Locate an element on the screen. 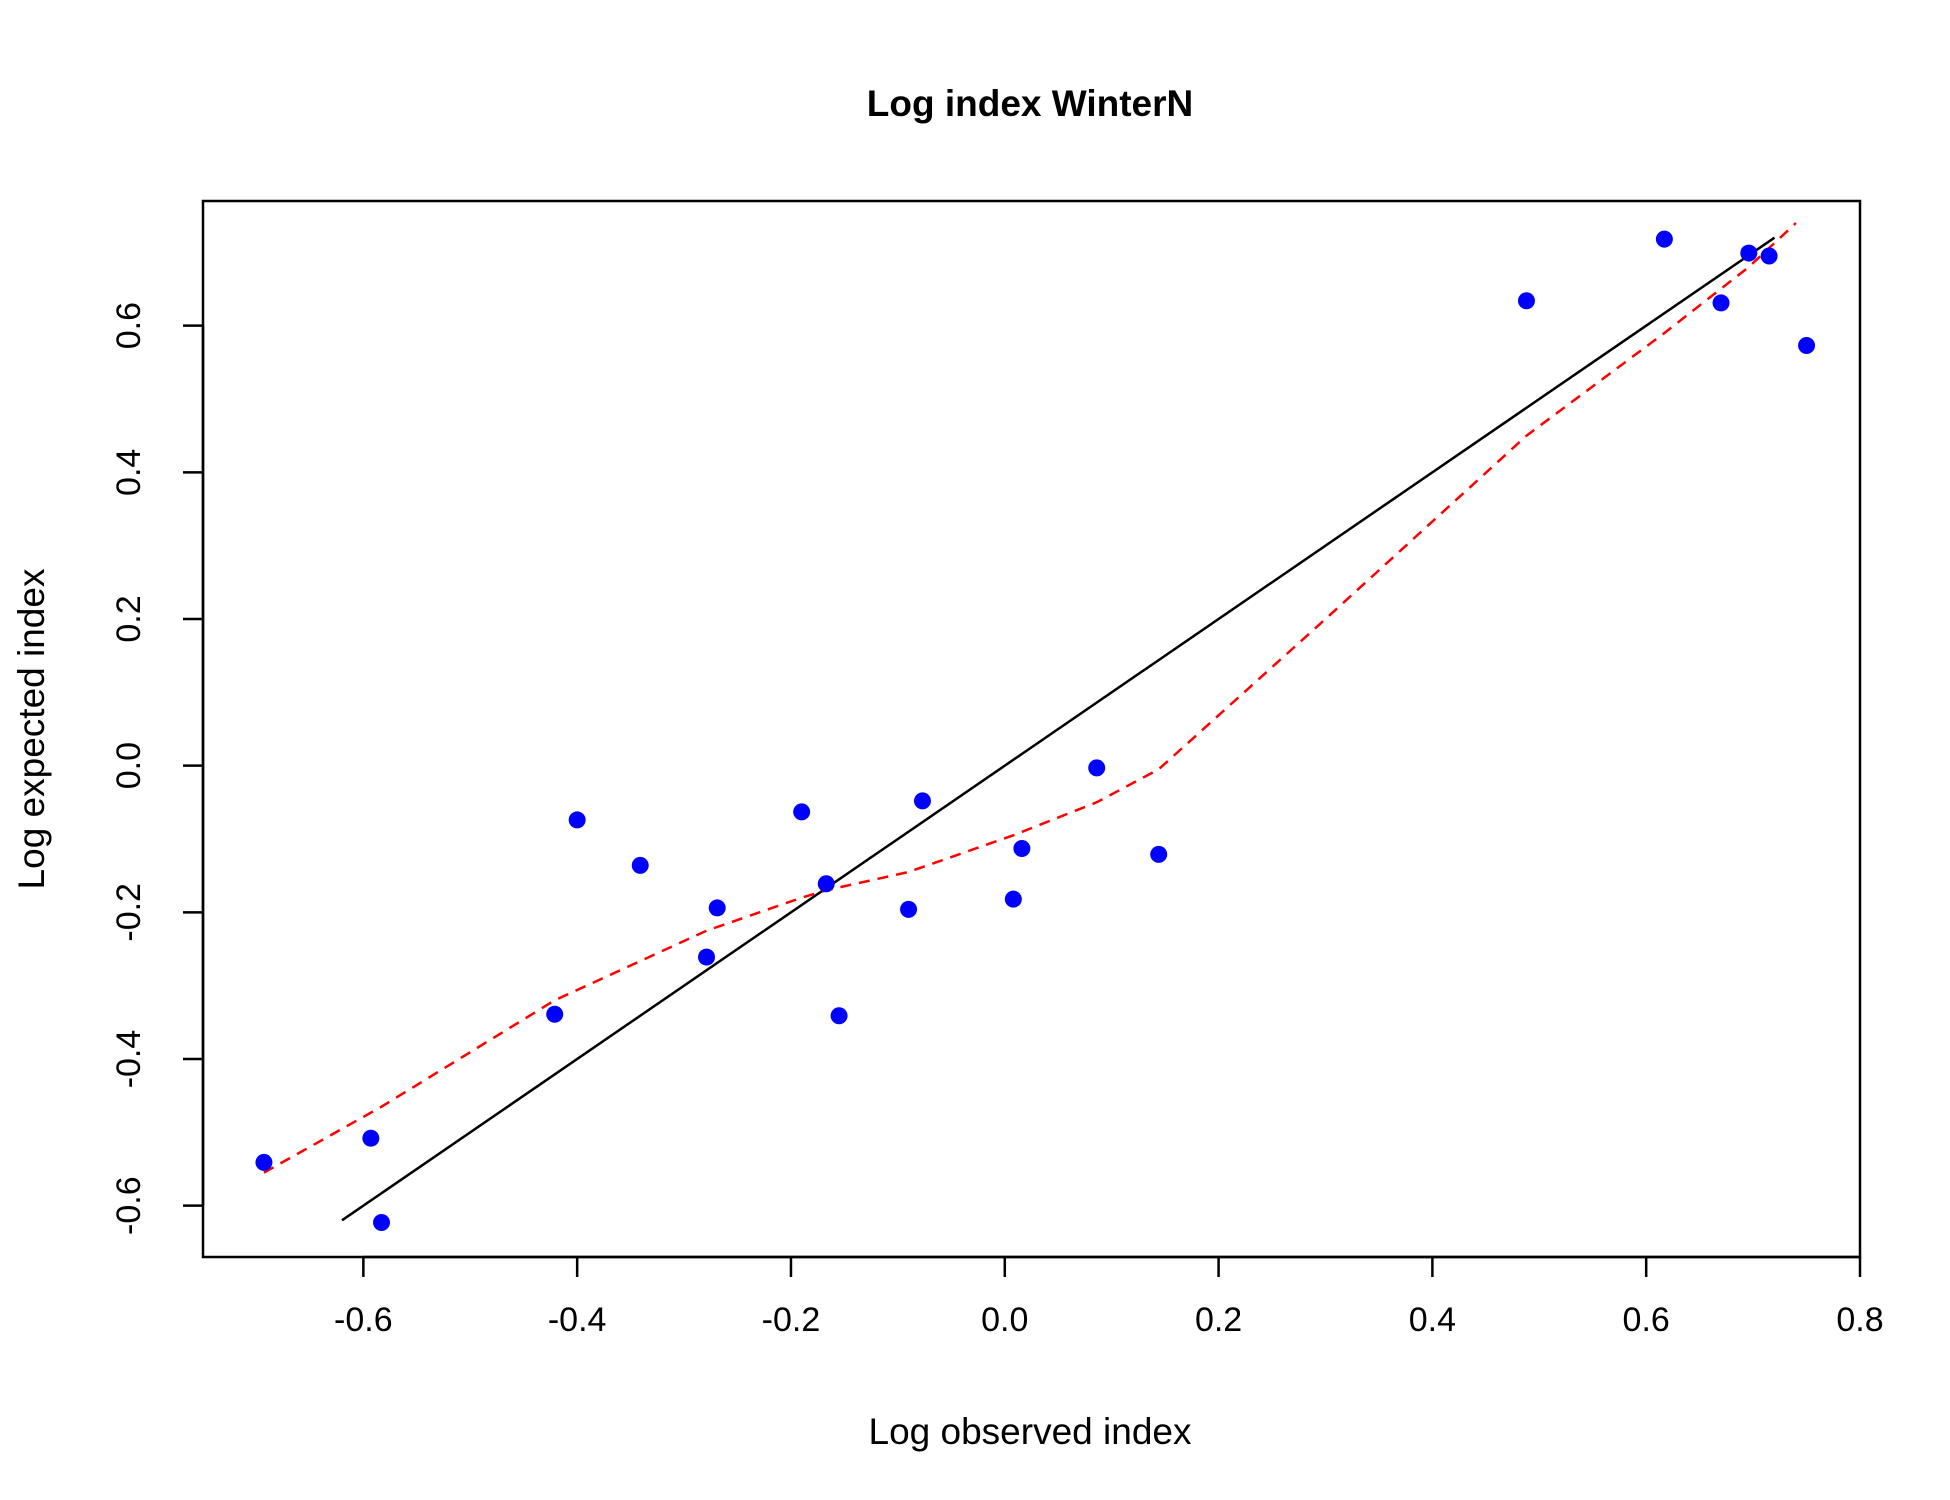 The width and height of the screenshot is (1950, 1500). y-axis-label: Log expected index is located at coordinates (31, 728).